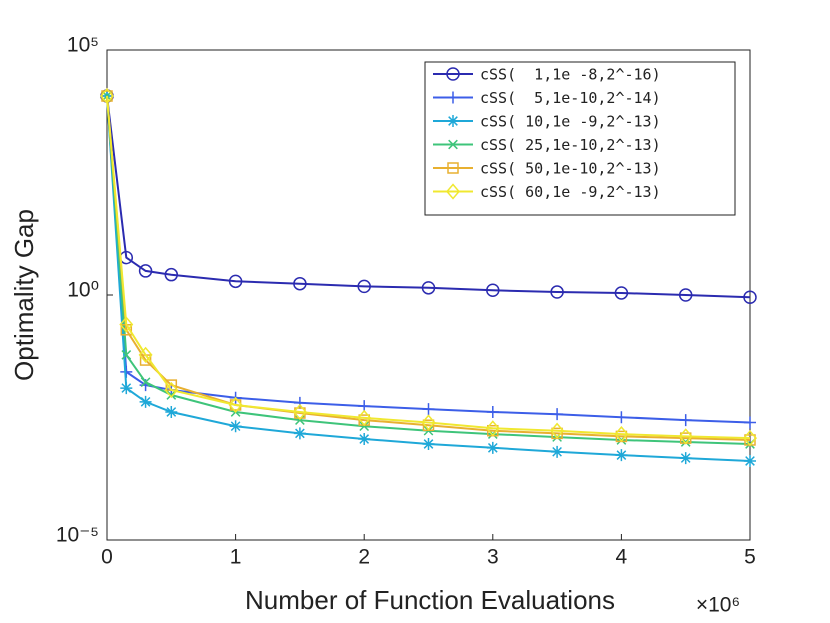  Describe the element at coordinates (236, 557) in the screenshot. I see `x-tick-label: 1` at that location.